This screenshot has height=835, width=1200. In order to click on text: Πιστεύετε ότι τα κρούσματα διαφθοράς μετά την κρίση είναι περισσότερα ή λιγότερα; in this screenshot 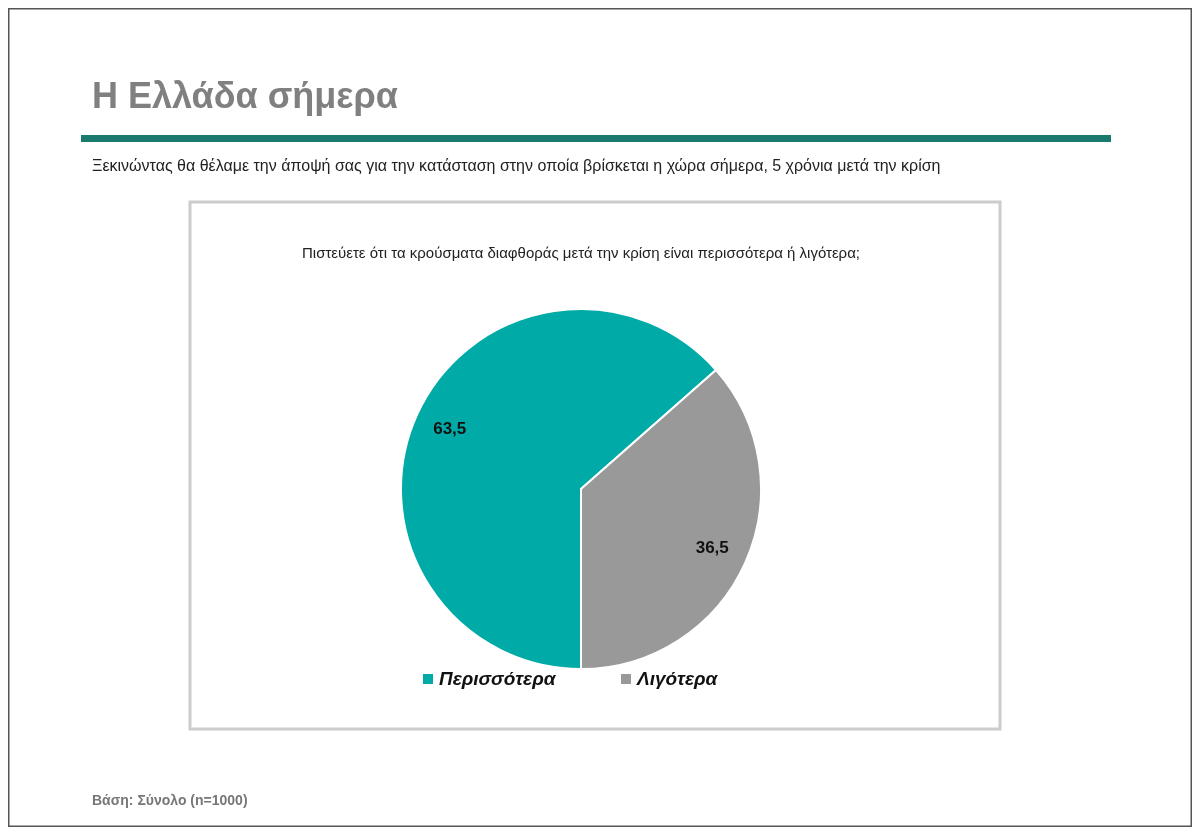, I will do `click(581, 252)`.